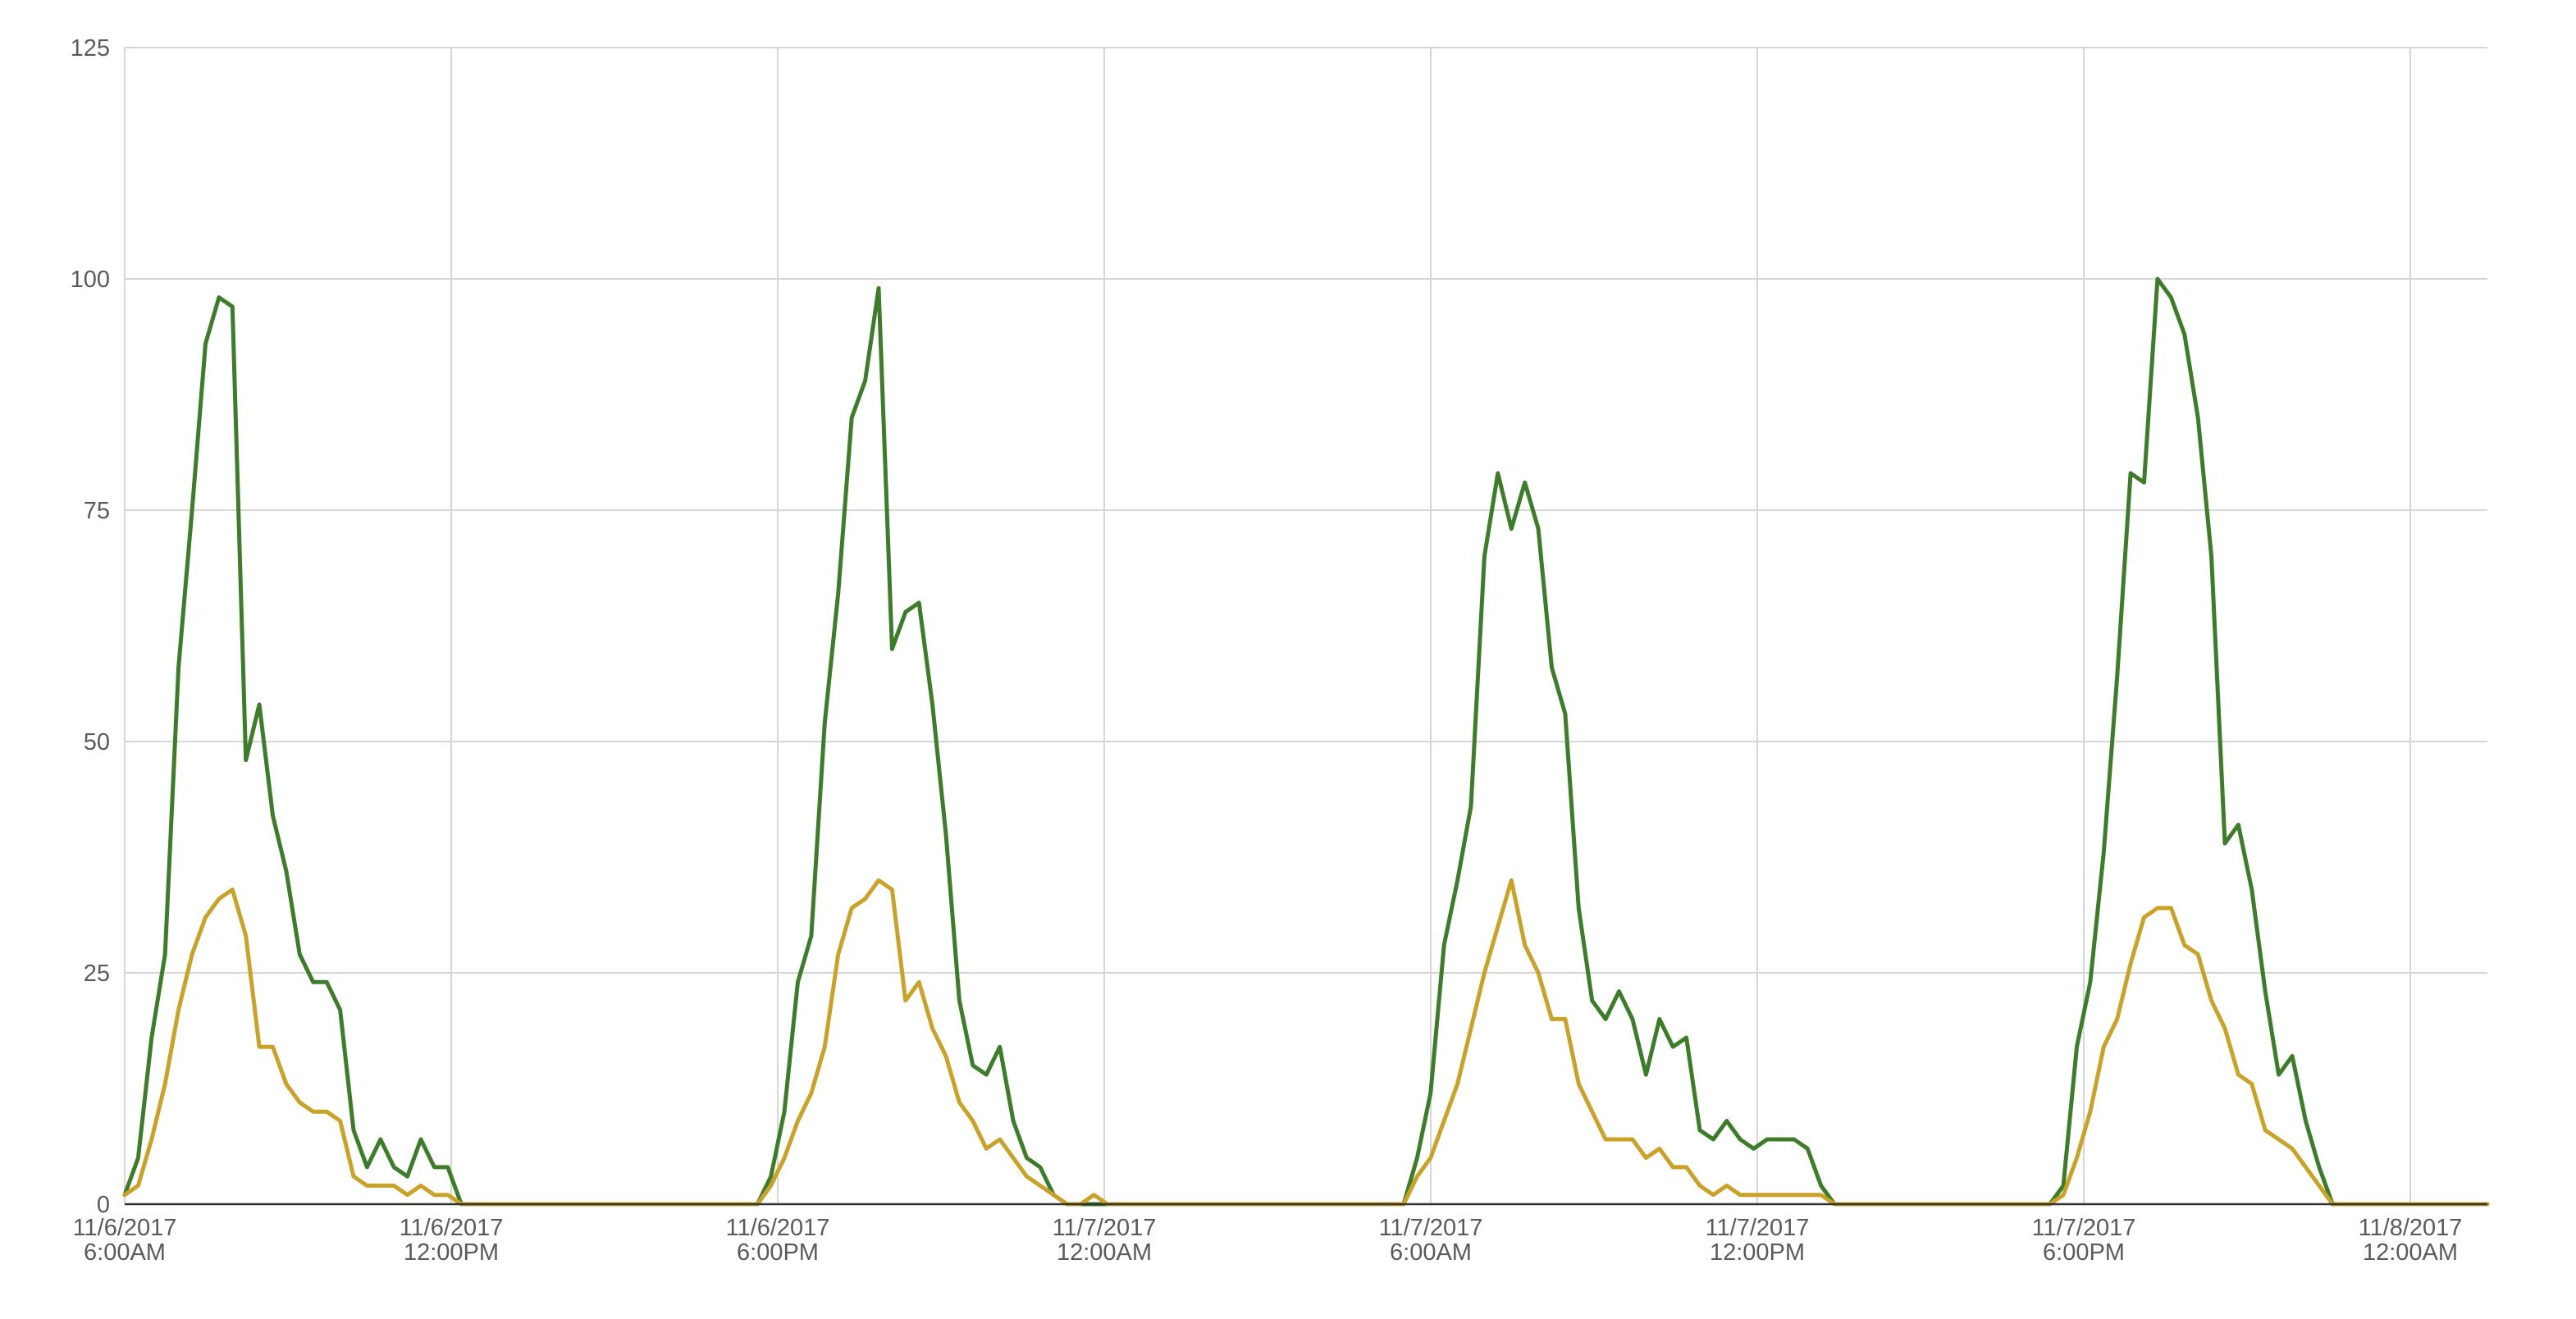  Describe the element at coordinates (104, 1205) in the screenshot. I see `y-tick-label: 0` at that location.